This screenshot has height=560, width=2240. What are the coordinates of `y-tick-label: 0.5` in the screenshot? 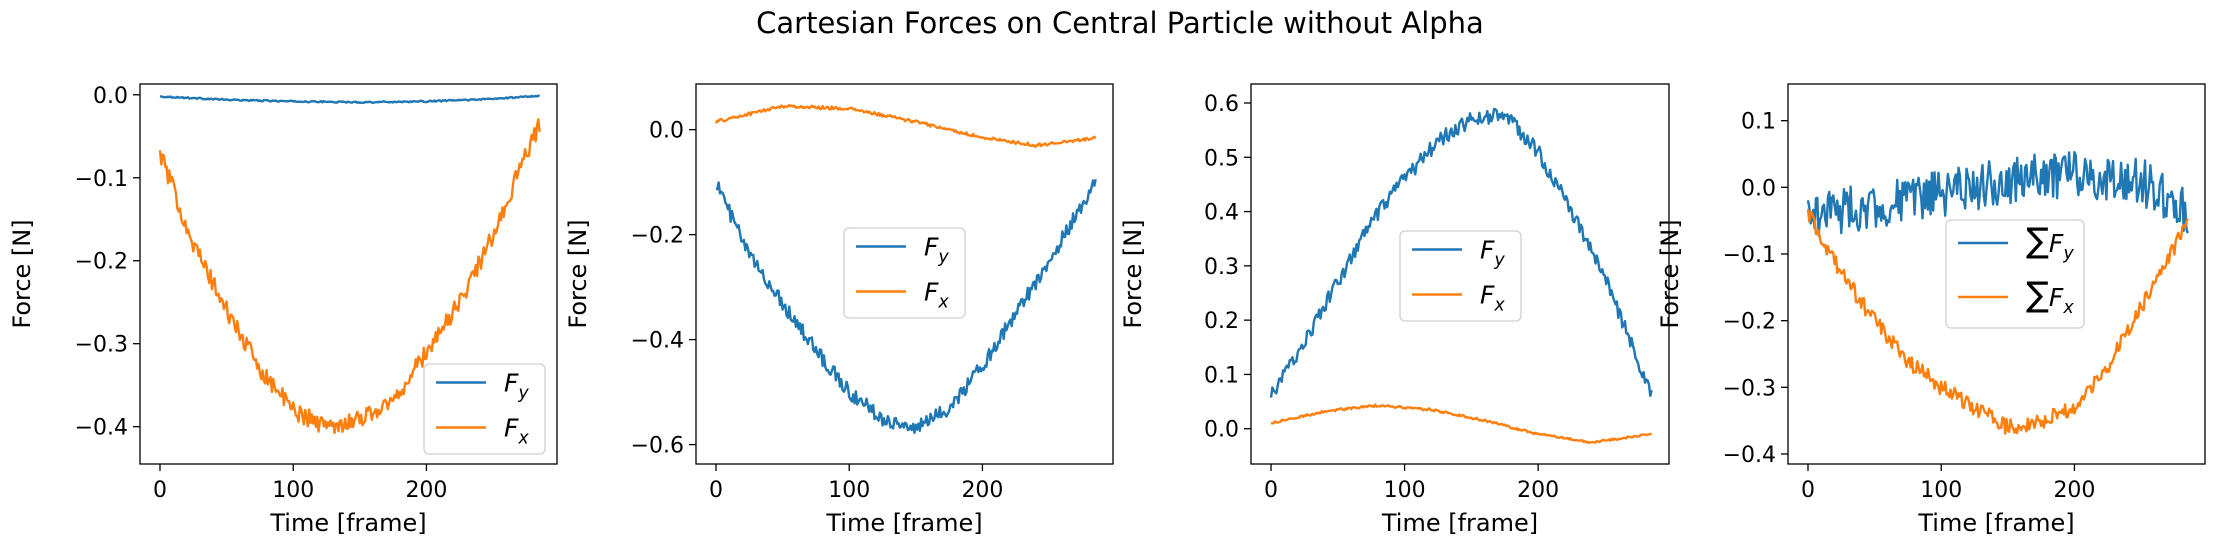 It's located at (1221, 158).